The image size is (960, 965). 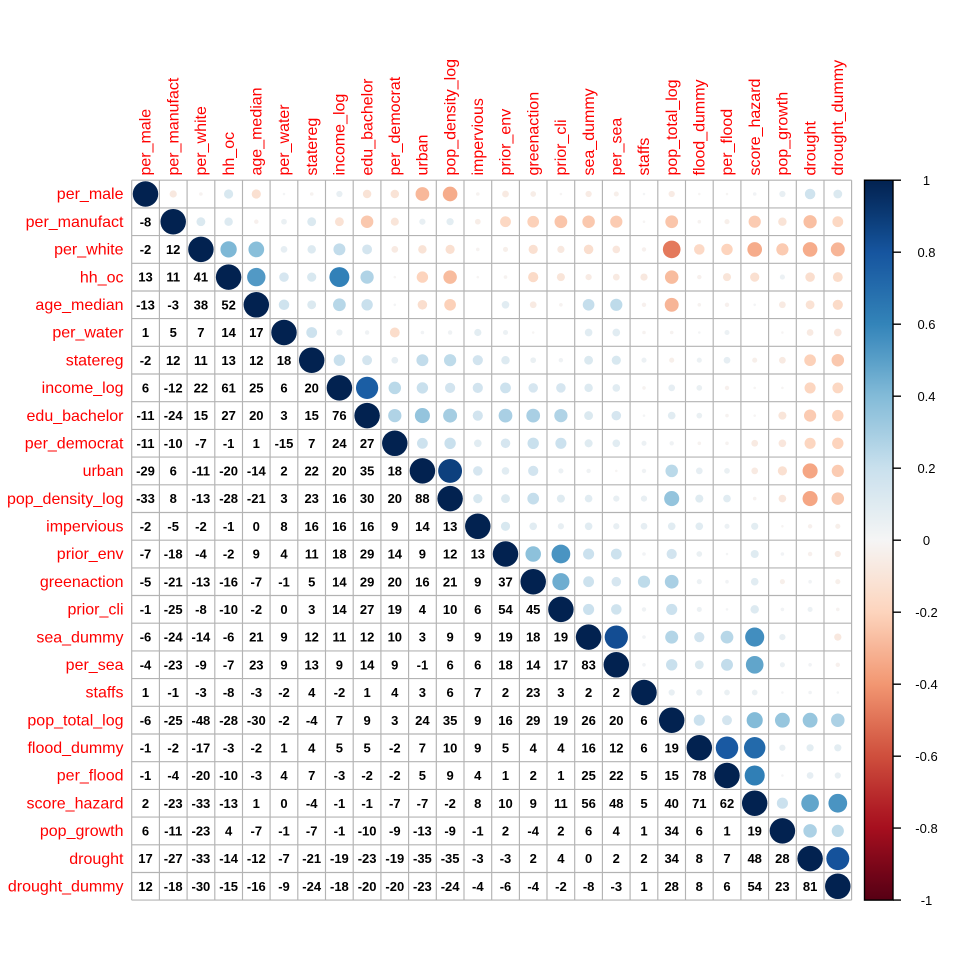 What do you see at coordinates (505, 720) in the screenshot?
I see `svg-text: 16` at bounding box center [505, 720].